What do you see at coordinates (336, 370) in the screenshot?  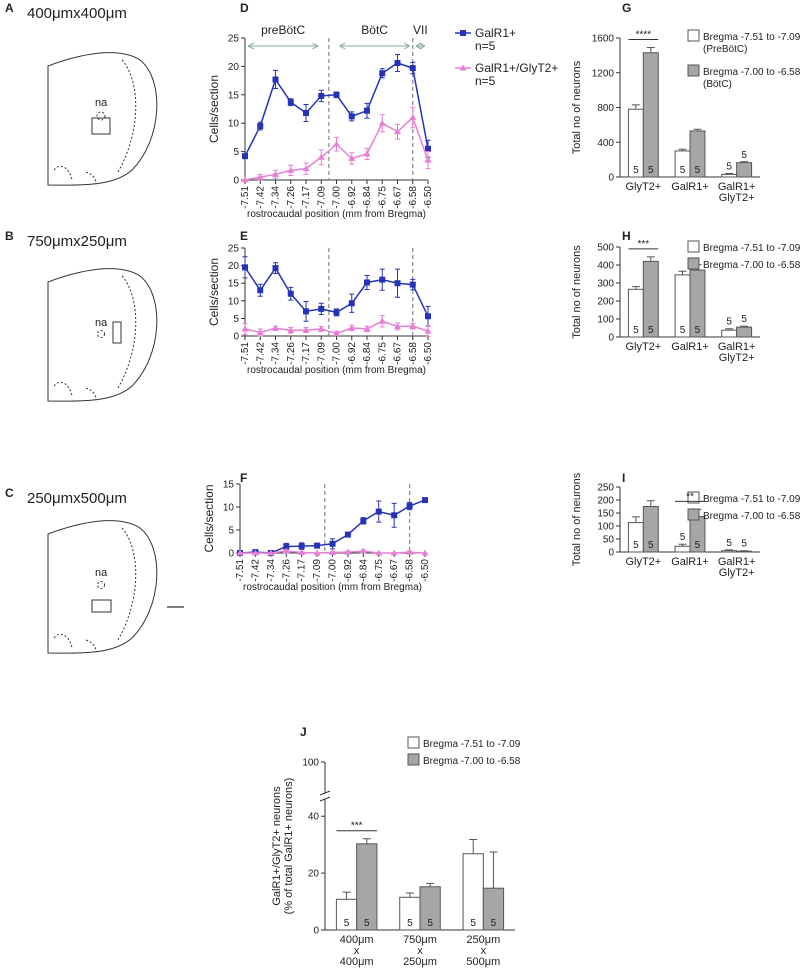 I see `x-axis-label: rostrocaudal position (mm from Bregma)` at bounding box center [336, 370].